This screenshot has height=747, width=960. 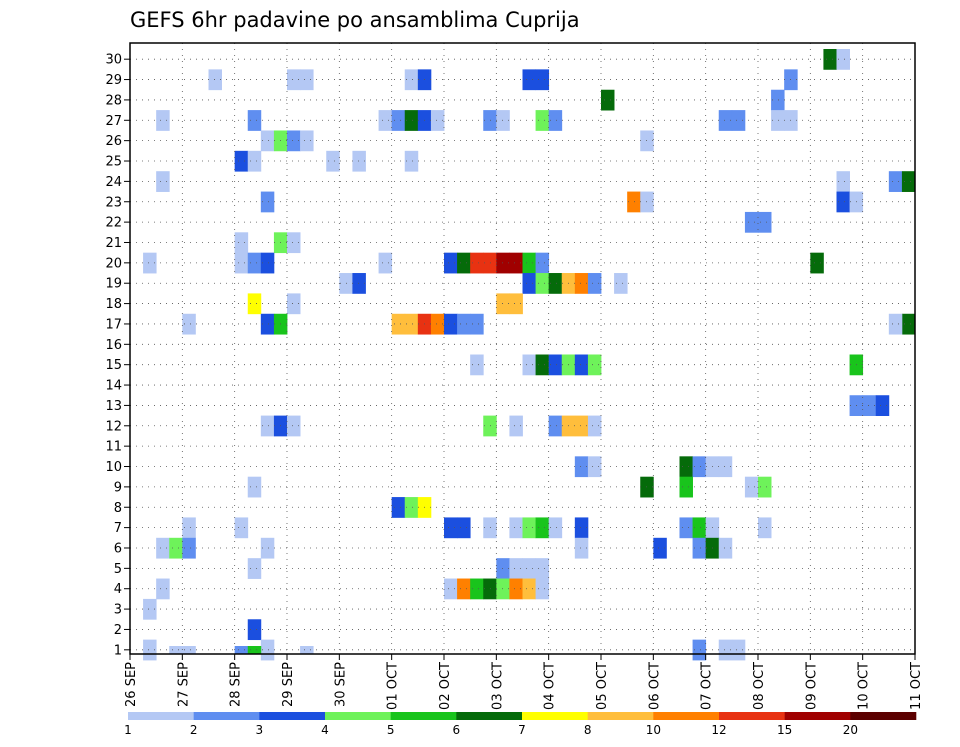 What do you see at coordinates (391, 730) in the screenshot?
I see `colorbar-label: 5` at bounding box center [391, 730].